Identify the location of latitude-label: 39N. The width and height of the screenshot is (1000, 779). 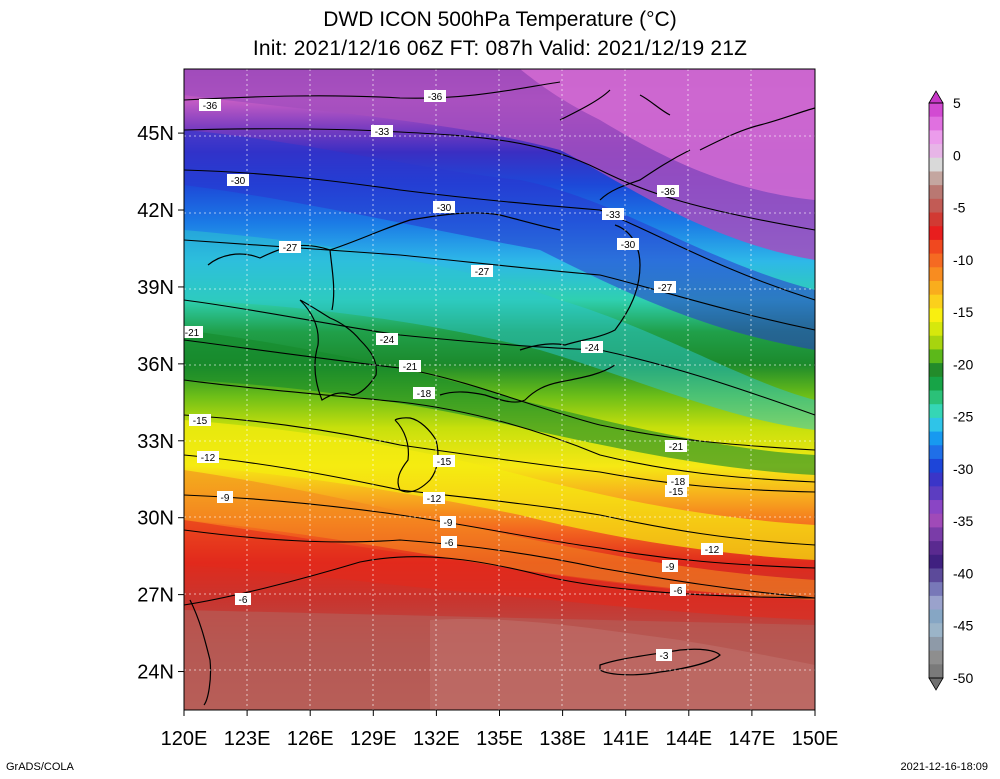
(155, 288).